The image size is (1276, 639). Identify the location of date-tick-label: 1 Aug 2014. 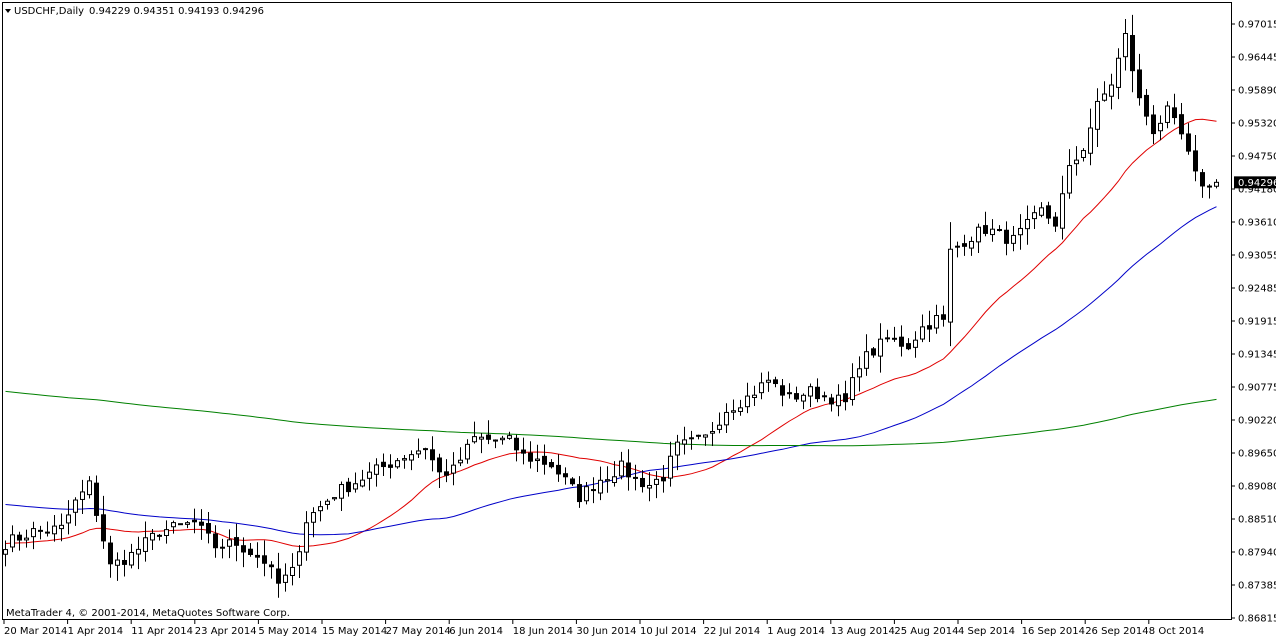
(796, 631).